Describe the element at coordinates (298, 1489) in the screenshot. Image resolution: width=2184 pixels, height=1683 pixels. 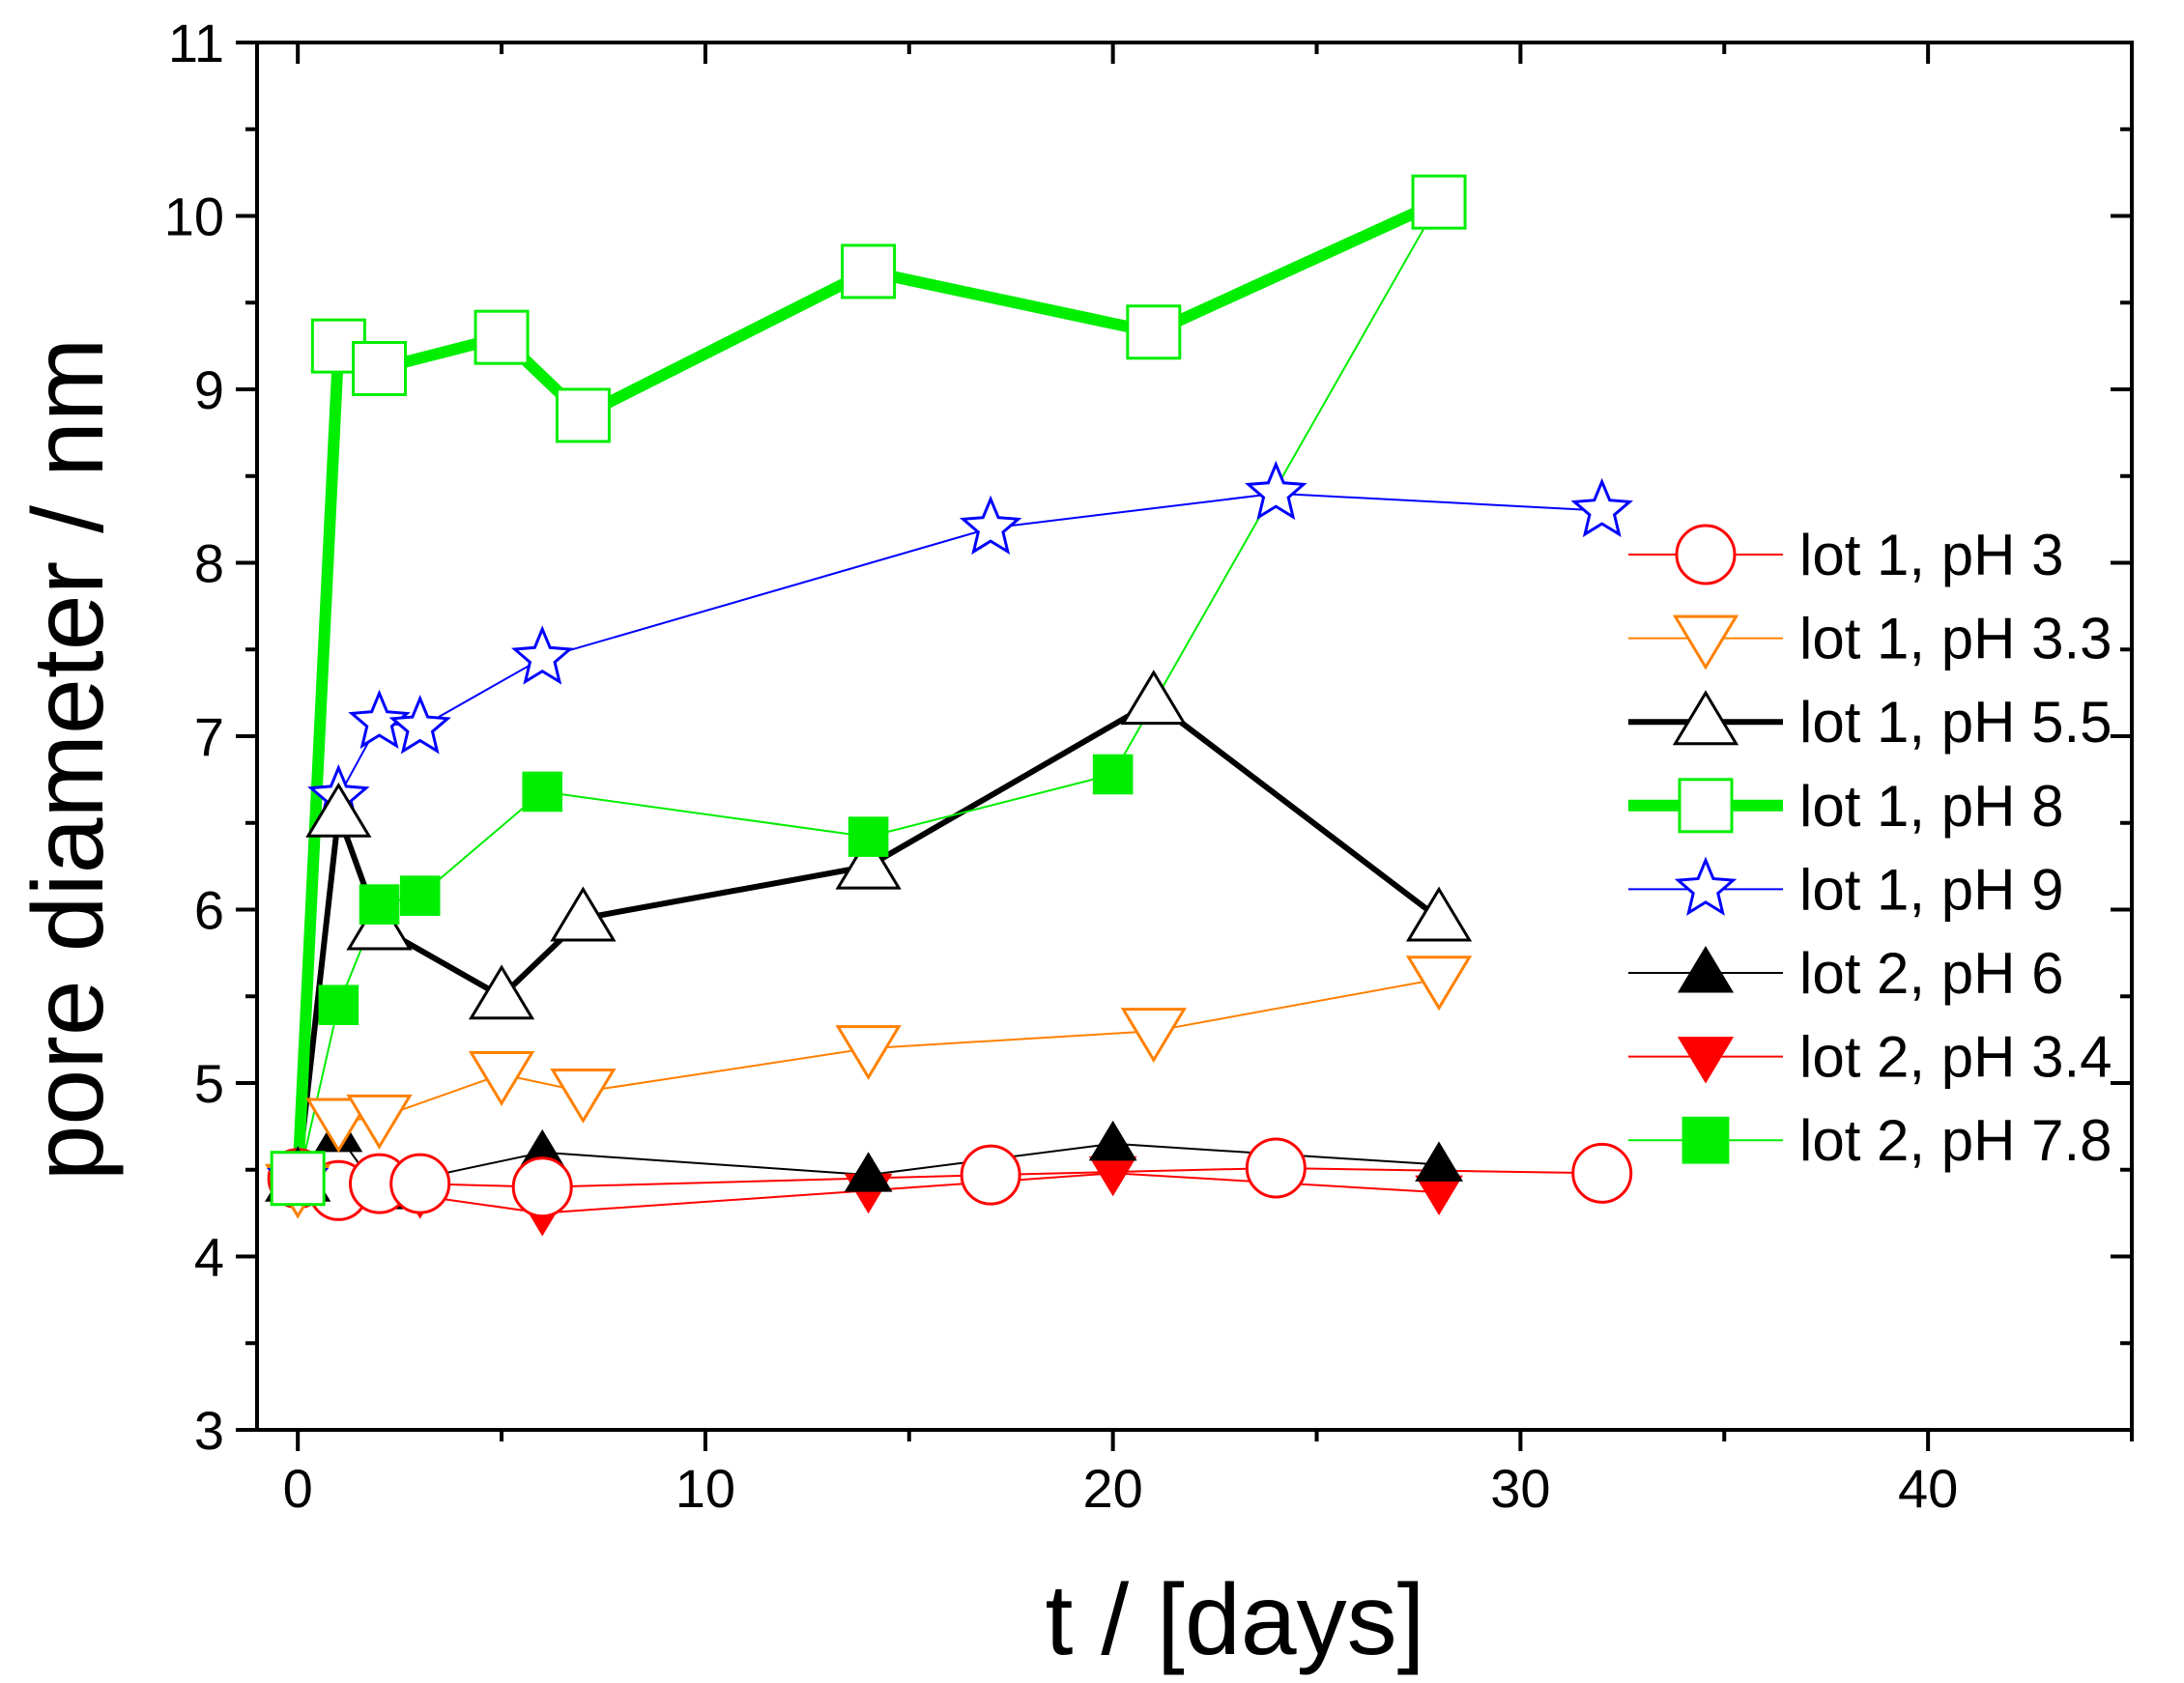
I see `x-tick-label: 0` at that location.